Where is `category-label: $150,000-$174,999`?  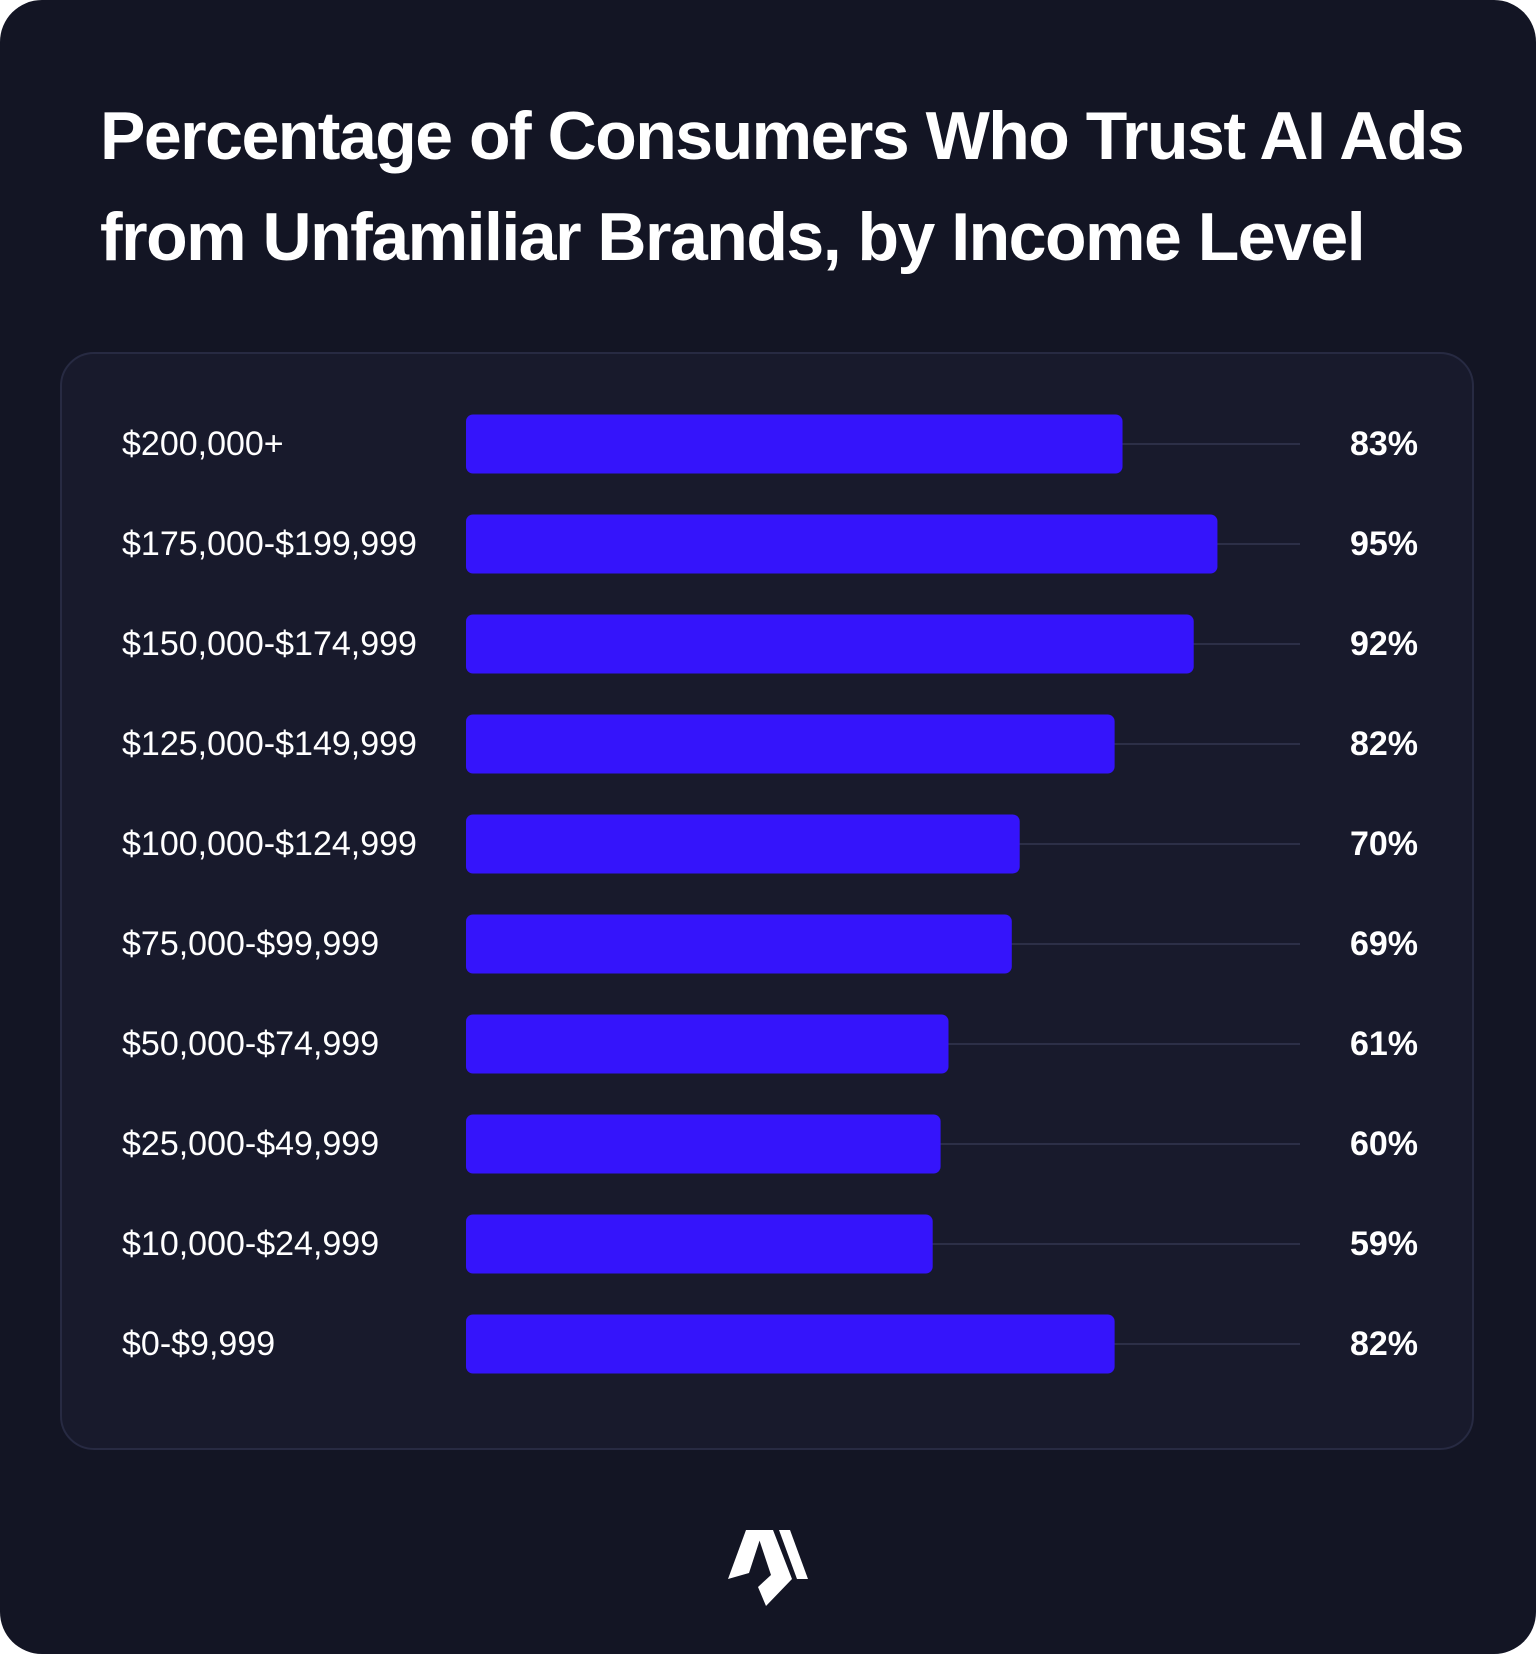 category-label: $150,000-$174,999 is located at coordinates (269, 644).